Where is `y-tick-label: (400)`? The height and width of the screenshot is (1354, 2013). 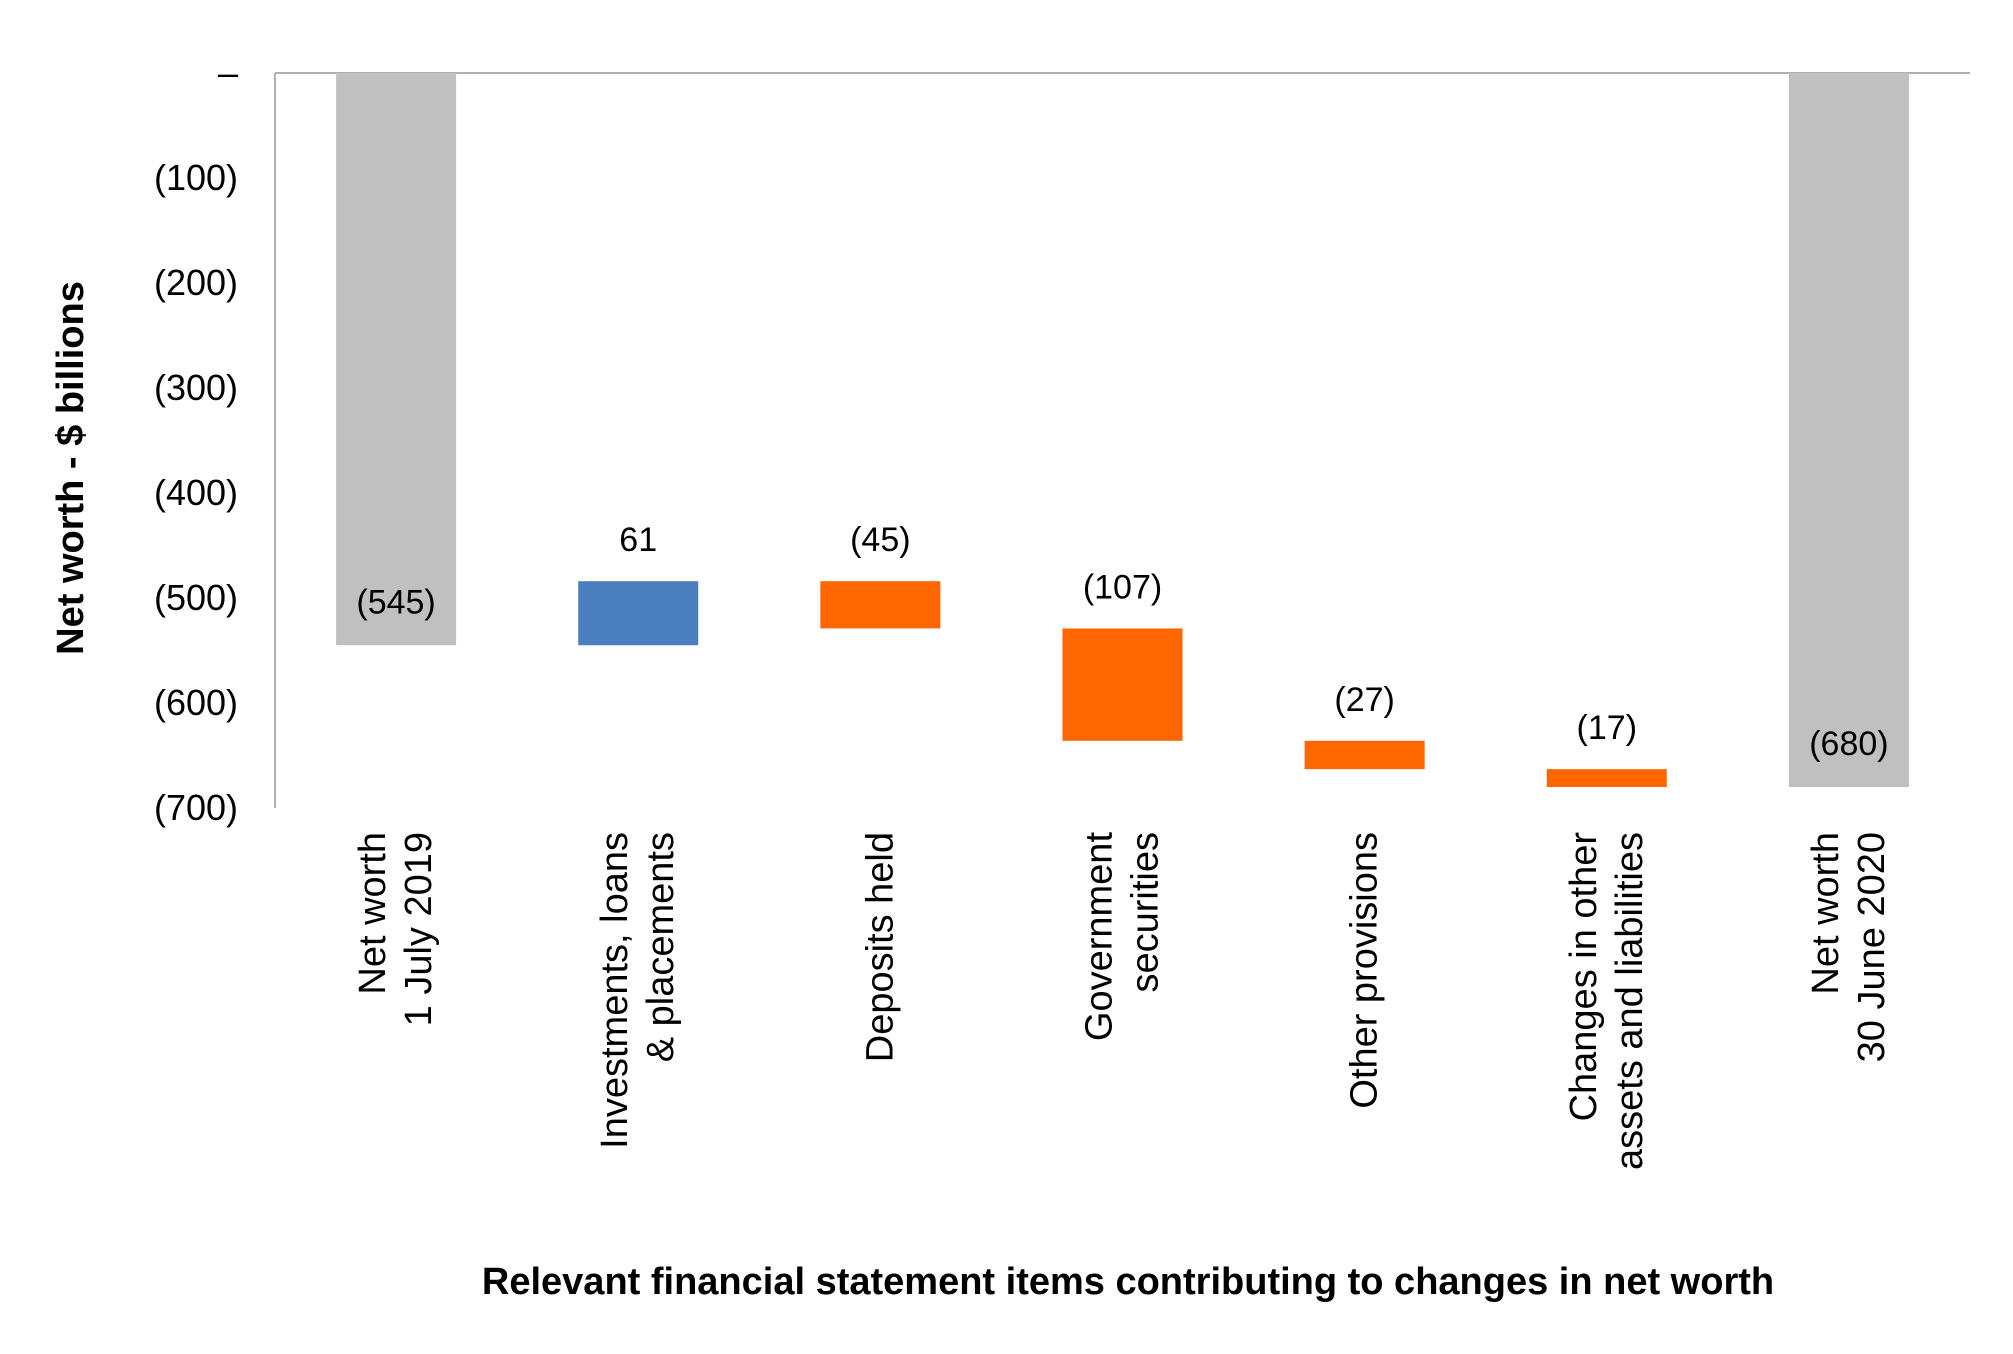
y-tick-label: (400) is located at coordinates (196, 492).